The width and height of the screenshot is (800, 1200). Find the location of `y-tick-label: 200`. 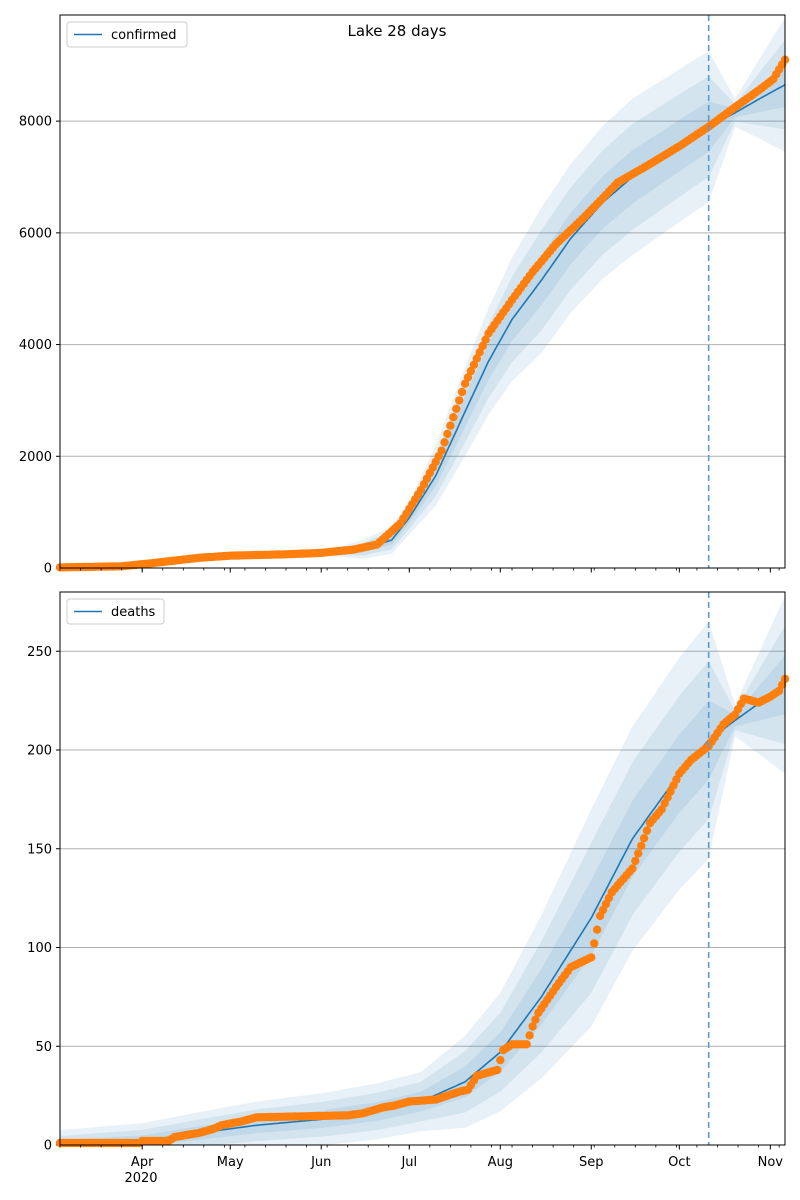

y-tick-label: 200 is located at coordinates (39, 751).